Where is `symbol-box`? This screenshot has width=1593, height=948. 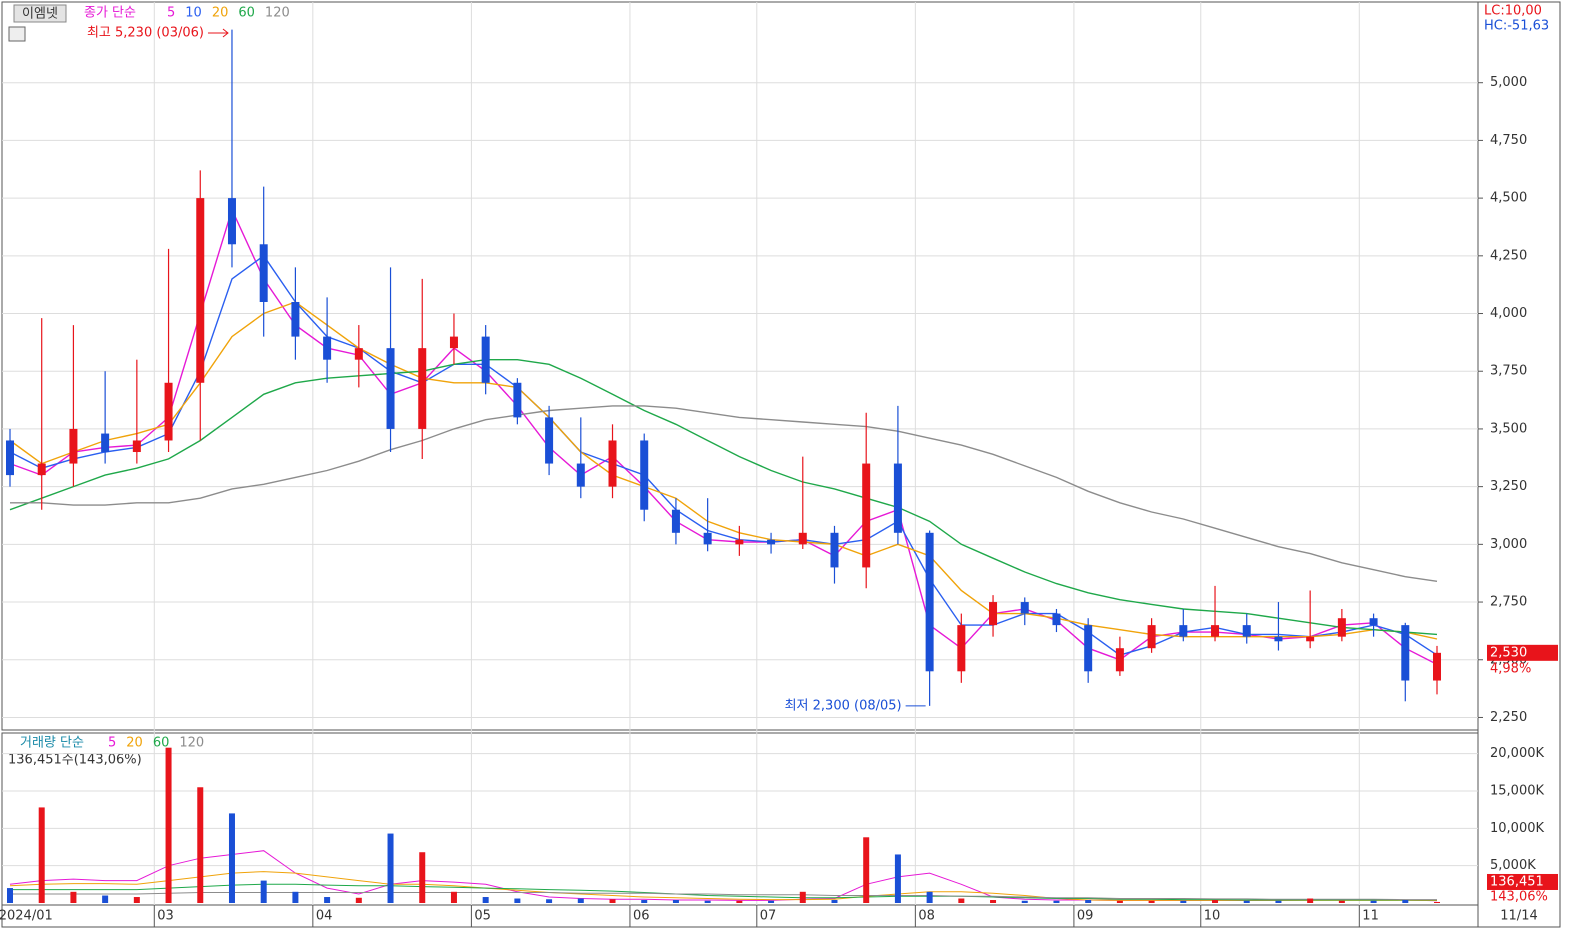
symbol-box is located at coordinates (40, 13).